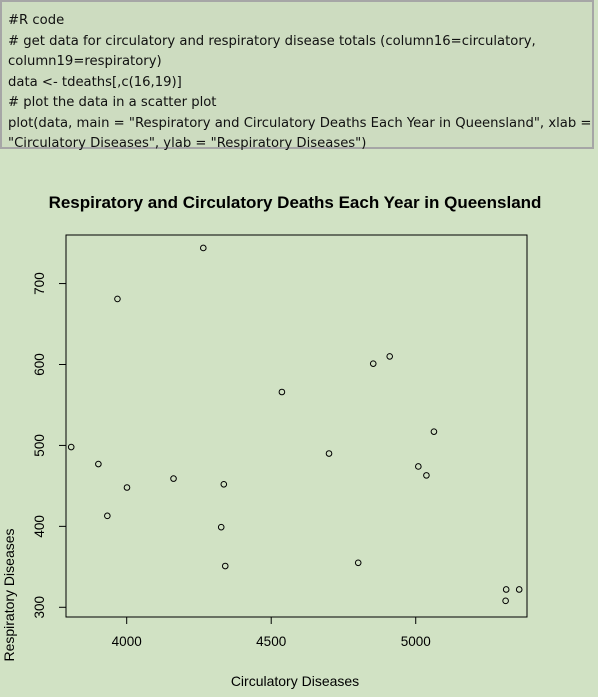  I want to click on x-axis: 4000 4500 5000, so click(271, 632).